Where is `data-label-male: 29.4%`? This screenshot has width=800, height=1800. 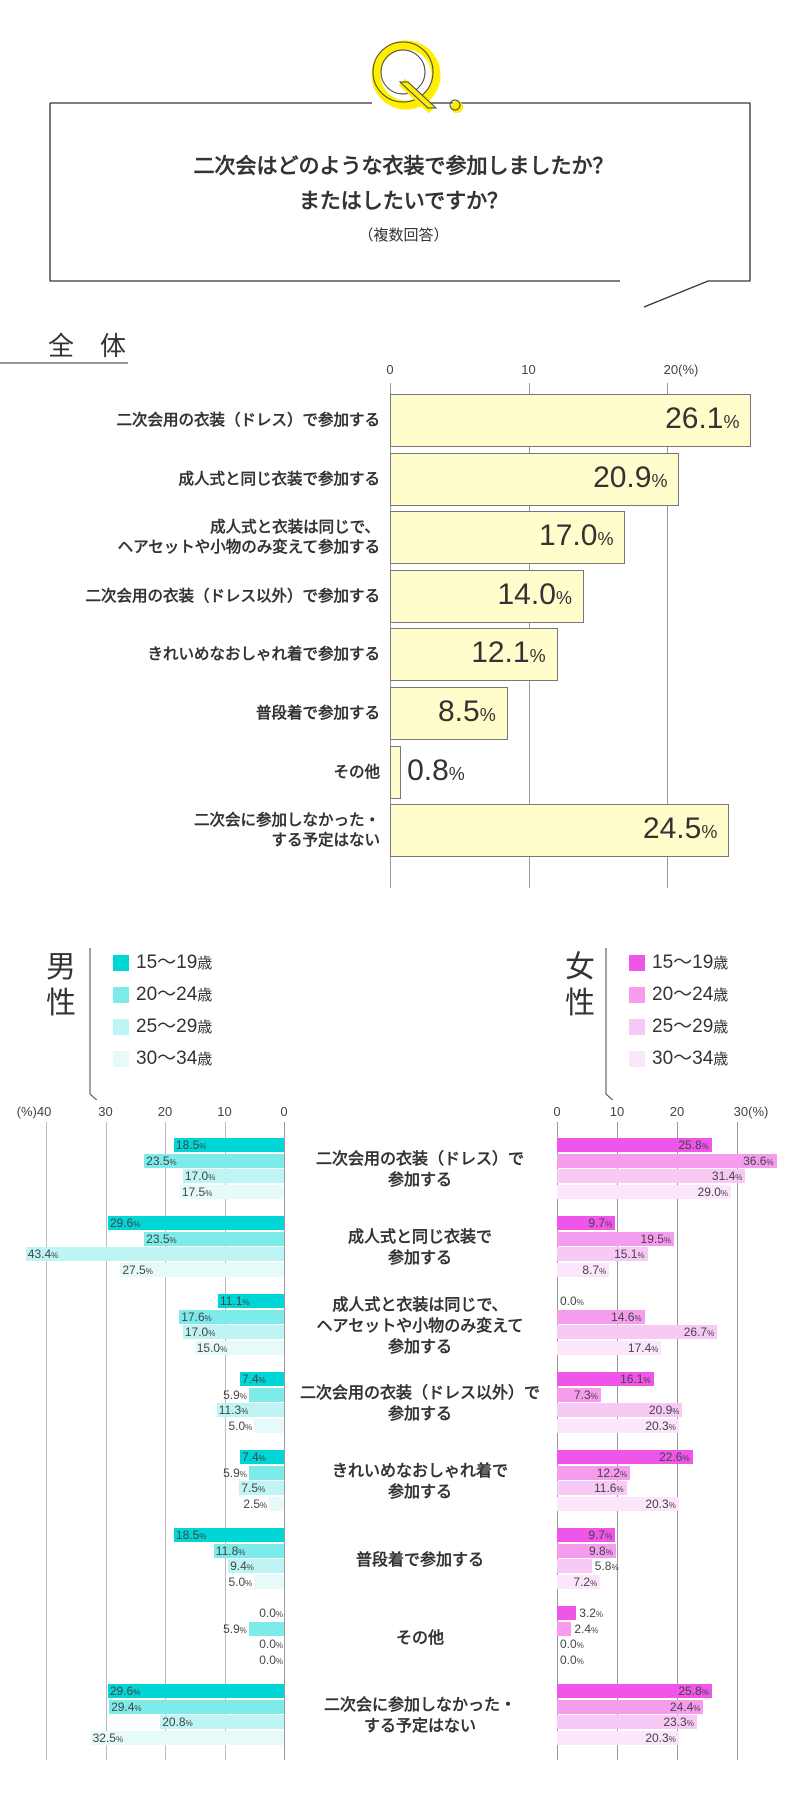
data-label-male: 29.4% is located at coordinates (126, 1708).